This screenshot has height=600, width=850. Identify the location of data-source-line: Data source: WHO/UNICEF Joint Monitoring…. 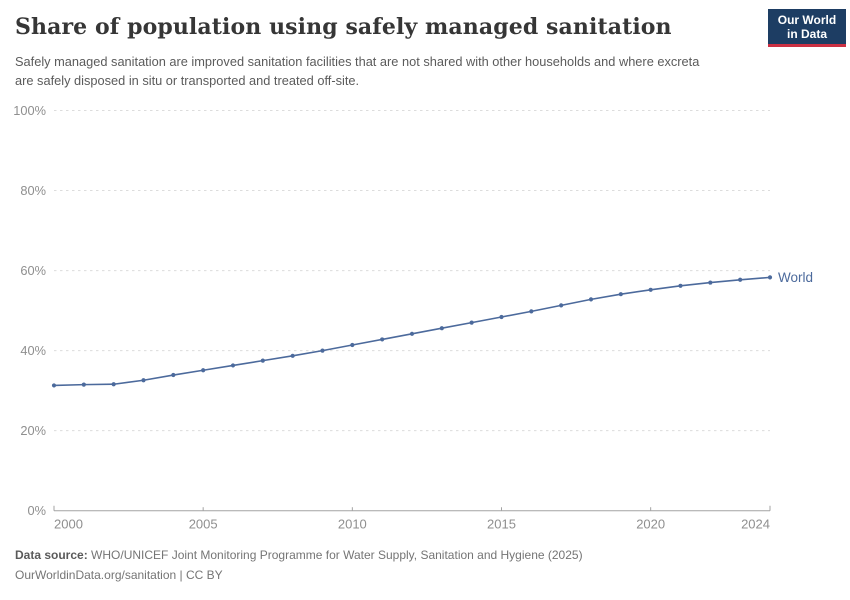
(425, 555).